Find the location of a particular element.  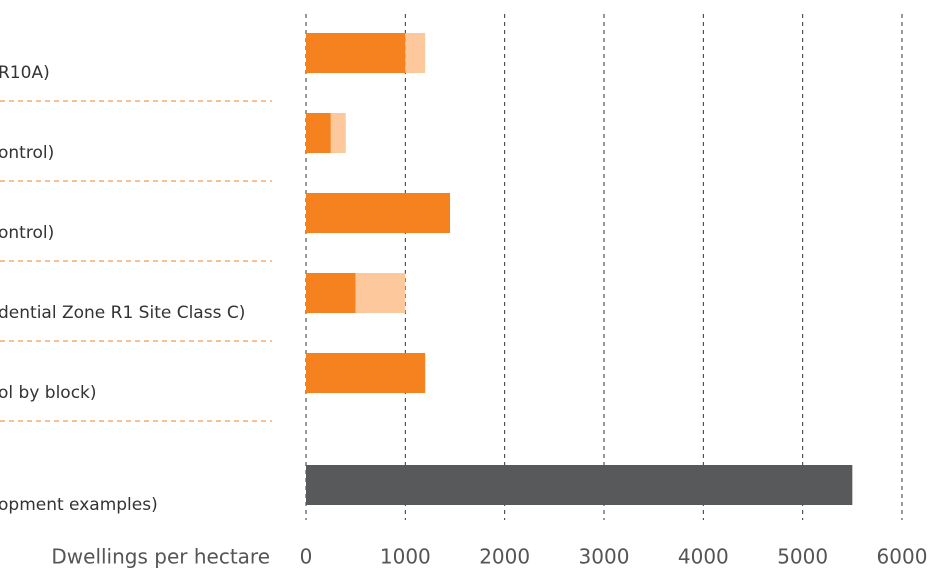

x-axis-label: Dwellings per hectare is located at coordinates (160, 557).